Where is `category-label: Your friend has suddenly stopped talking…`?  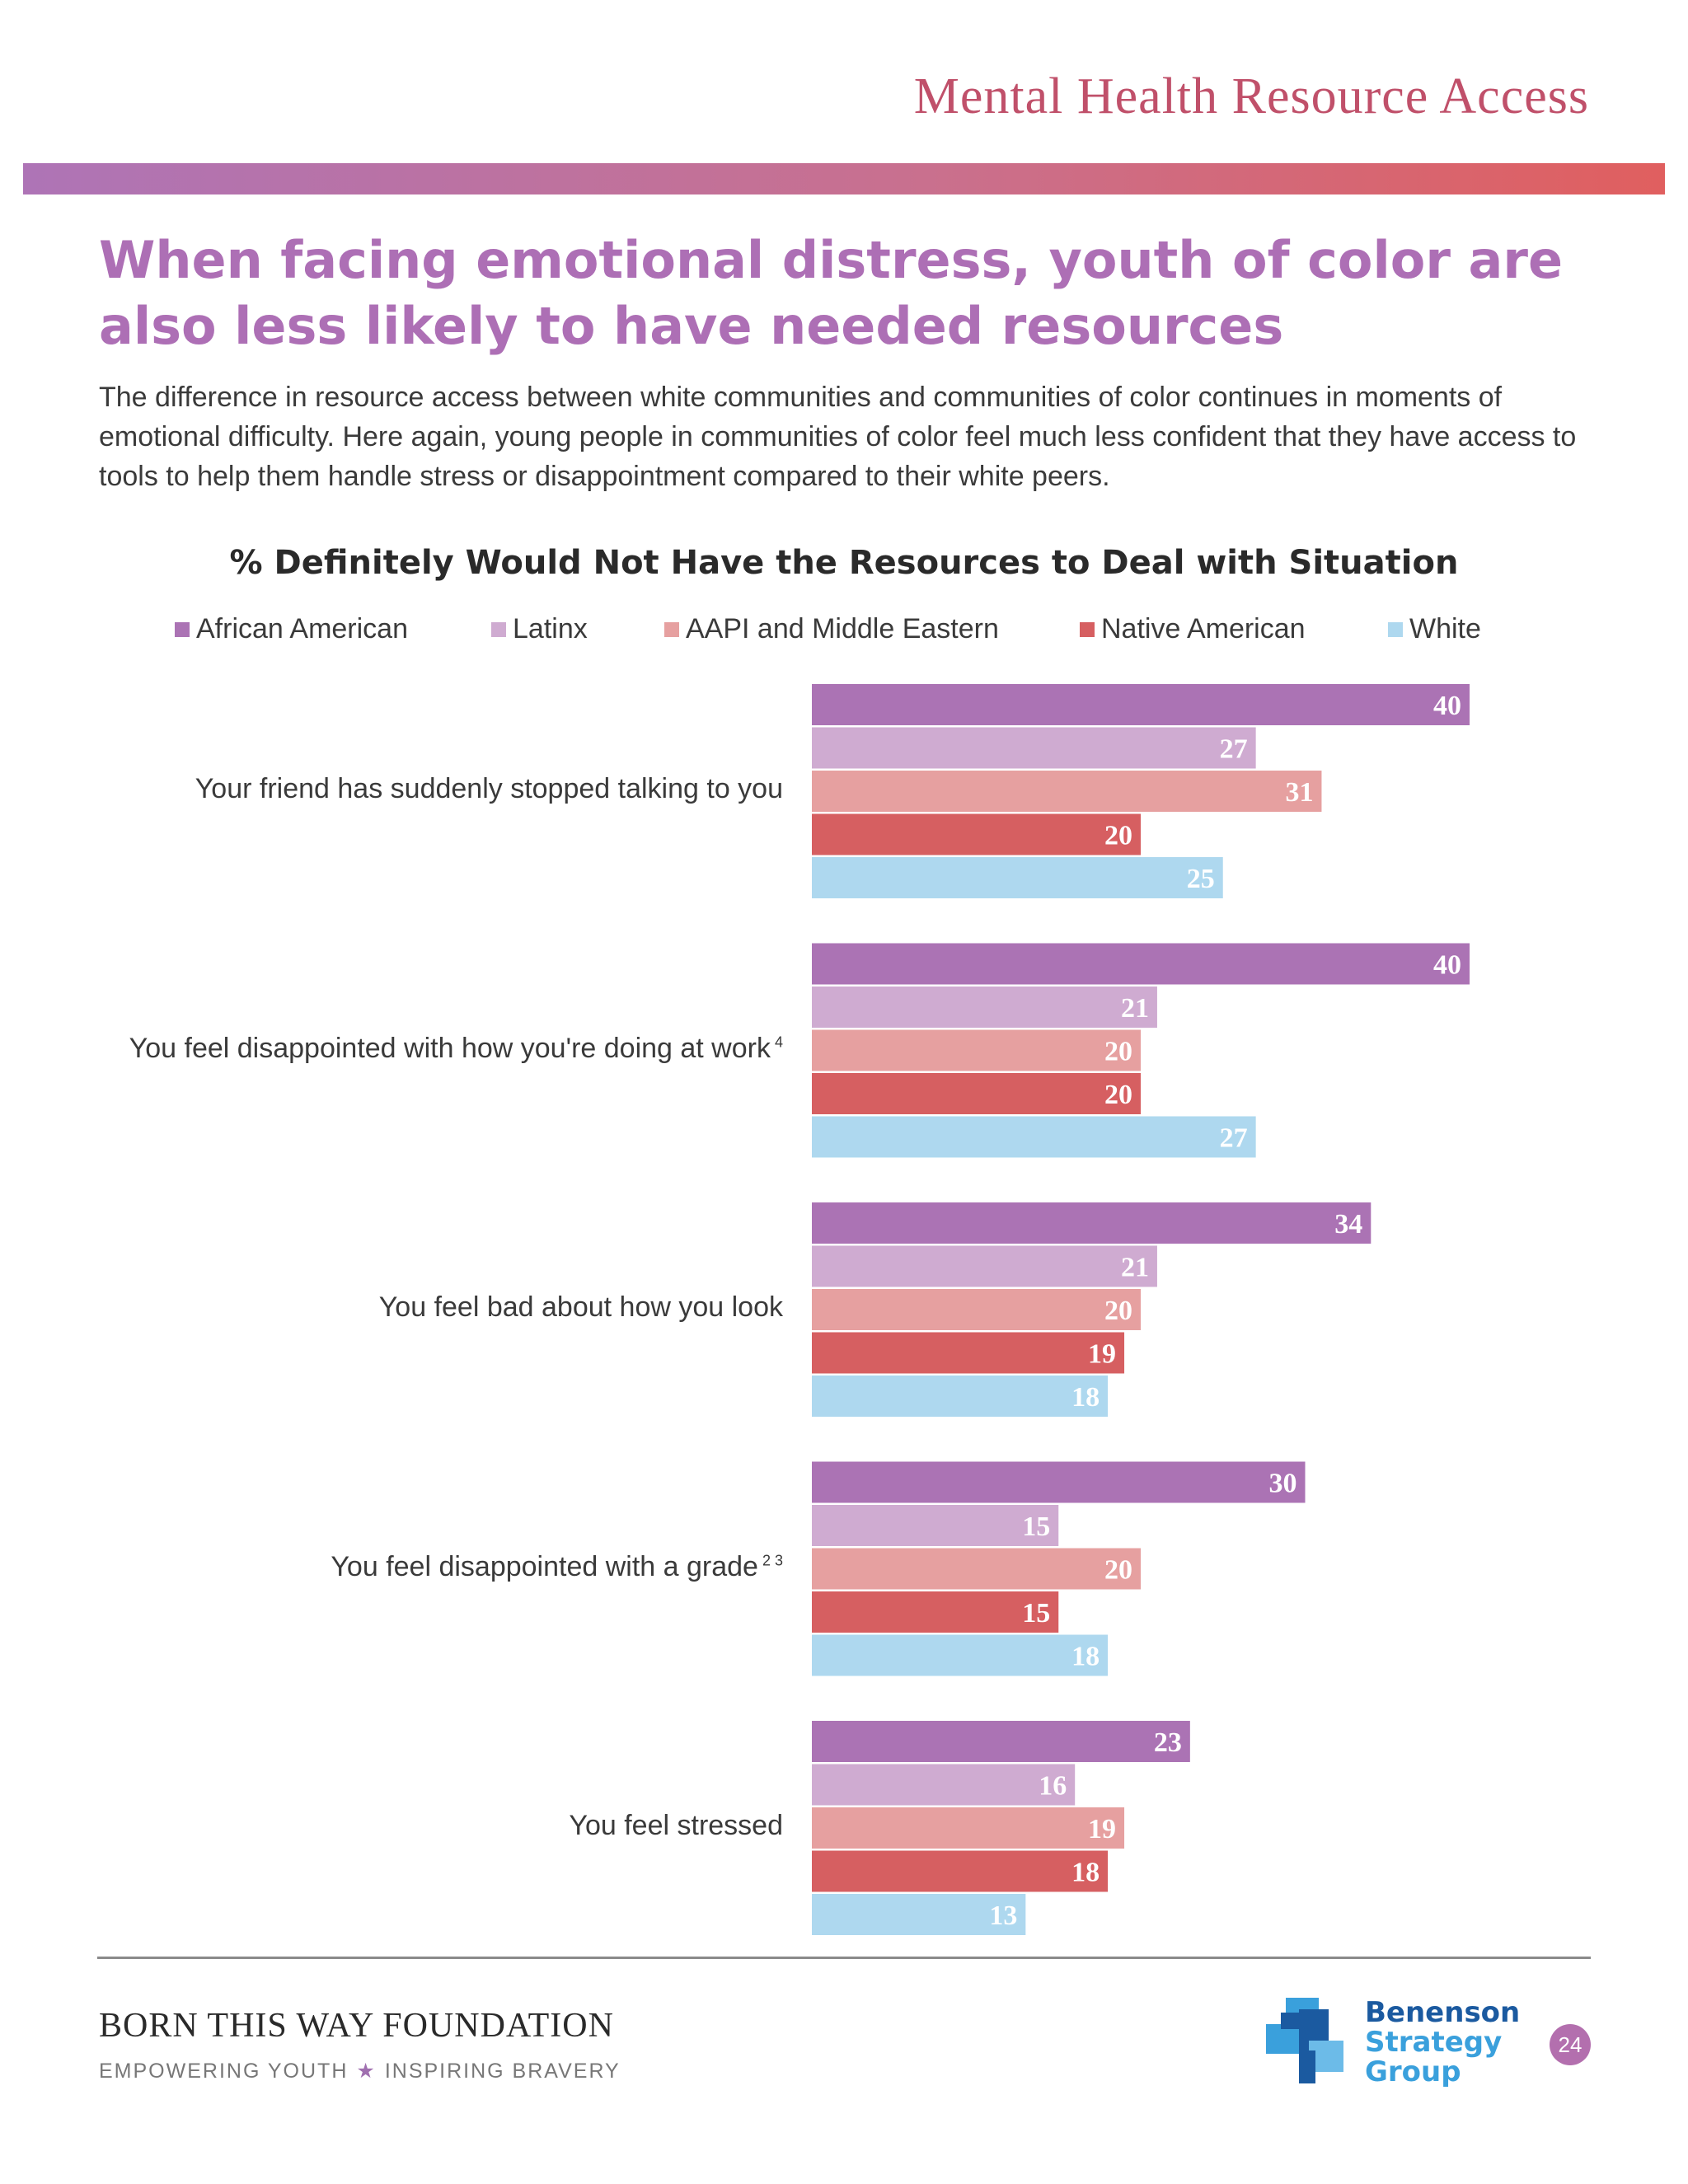 category-label: Your friend has suddenly stopped talking… is located at coordinates (489, 789).